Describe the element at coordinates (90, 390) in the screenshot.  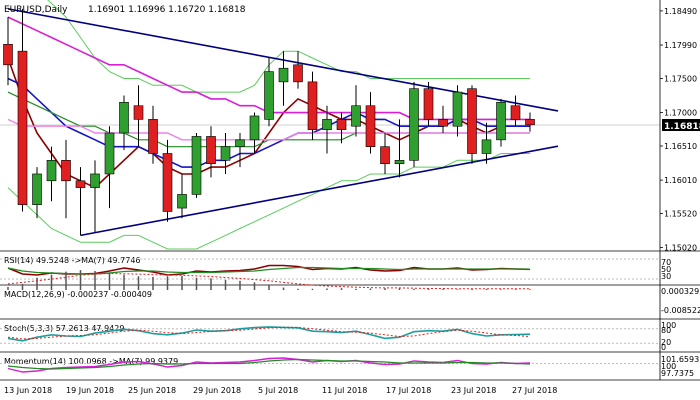
I see `x-axis-label: 19 Jun 2018` at that location.